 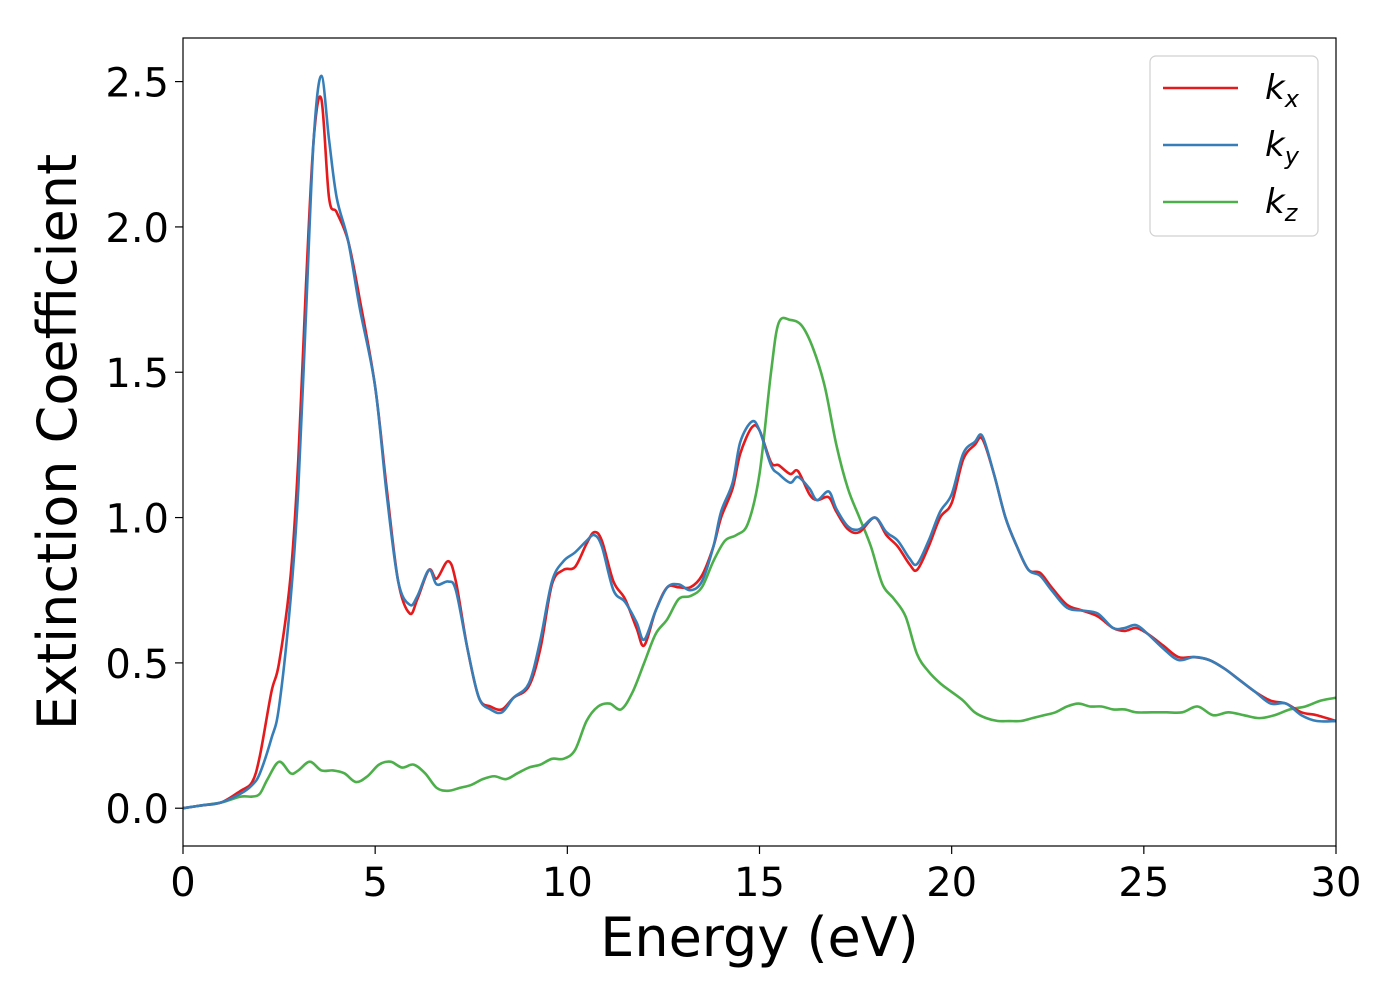 I want to click on x-axis: 0 5 10 15 20 25 30, so click(x=765, y=876).